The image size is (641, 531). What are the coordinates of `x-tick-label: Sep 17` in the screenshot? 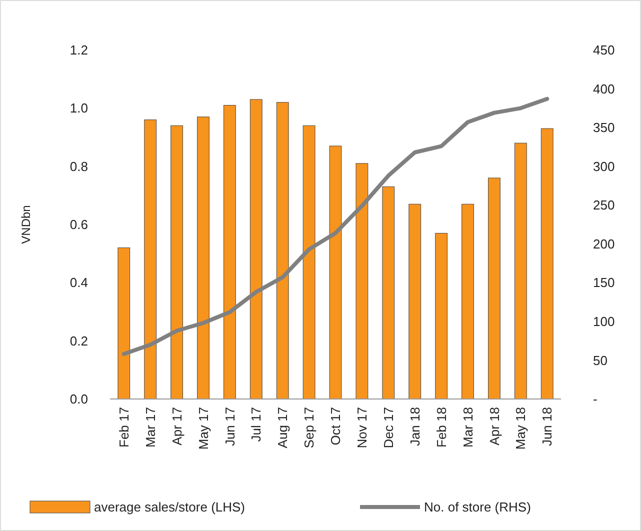 It's located at (309, 427).